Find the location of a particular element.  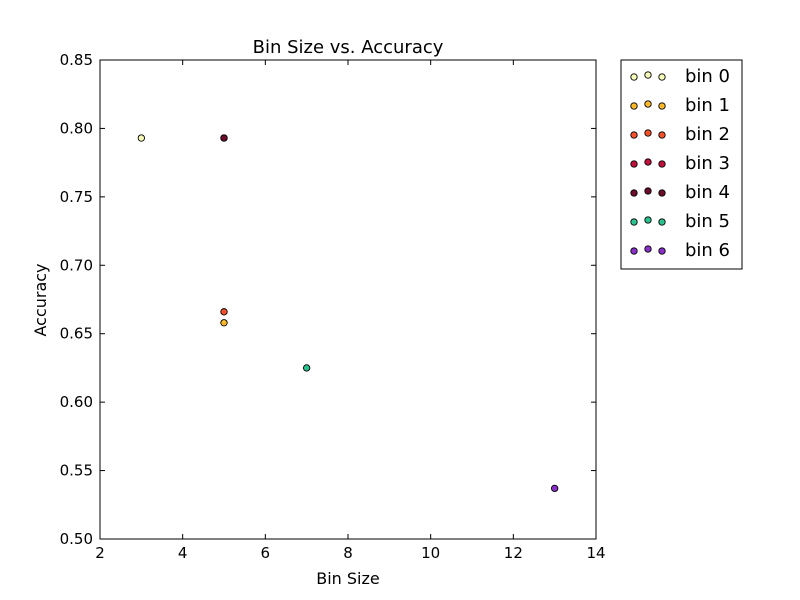

x-axis-label: Bin Size is located at coordinates (348, 578).